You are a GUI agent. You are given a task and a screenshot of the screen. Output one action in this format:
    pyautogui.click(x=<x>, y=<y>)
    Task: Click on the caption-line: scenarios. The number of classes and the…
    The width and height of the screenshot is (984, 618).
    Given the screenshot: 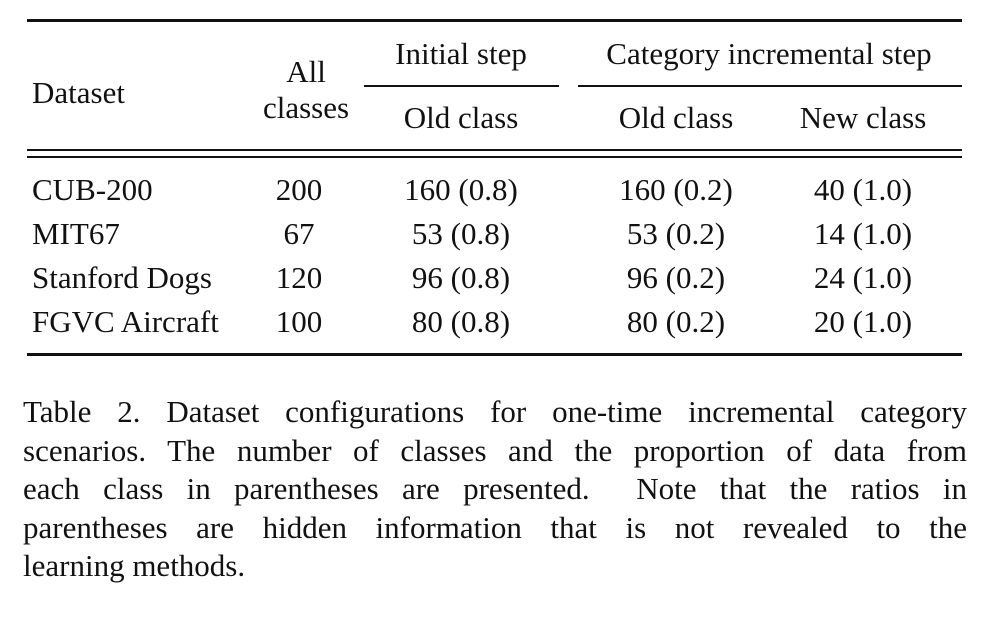 What is the action you would take?
    pyautogui.click(x=495, y=450)
    